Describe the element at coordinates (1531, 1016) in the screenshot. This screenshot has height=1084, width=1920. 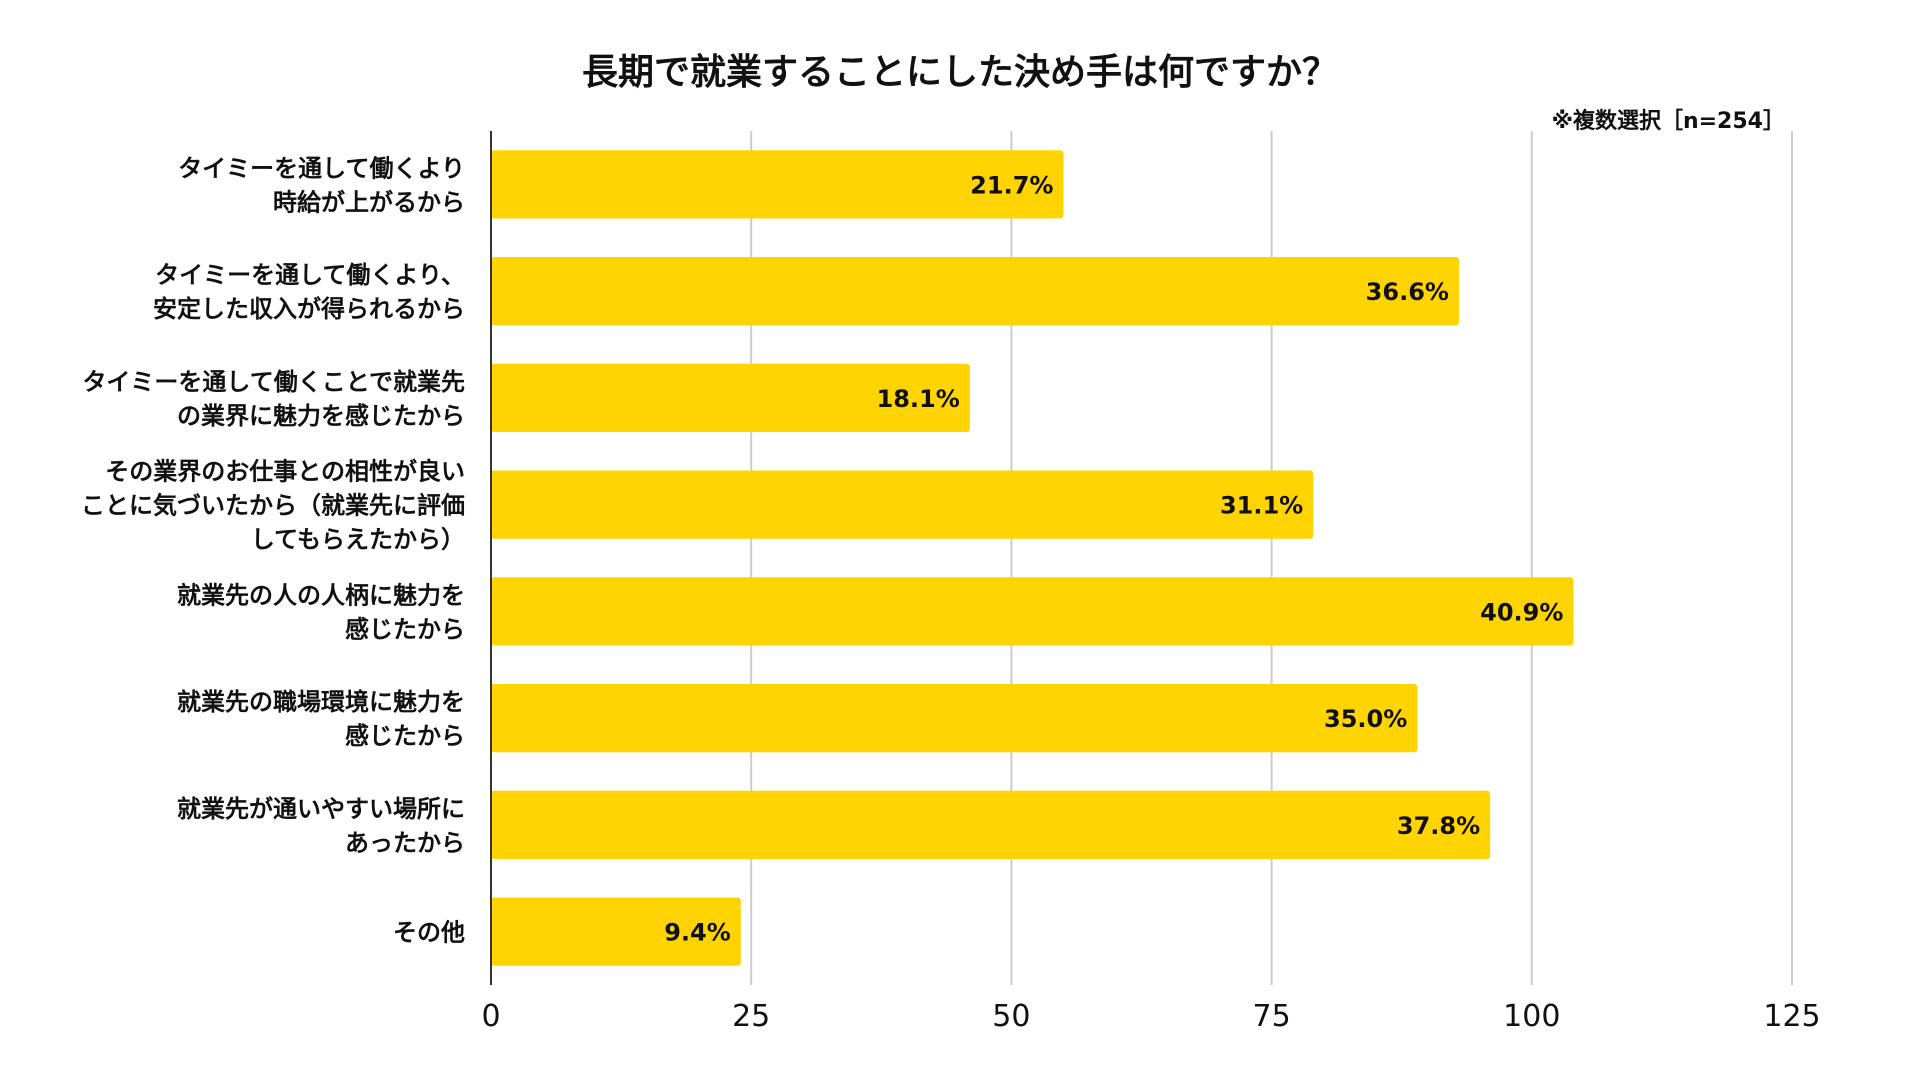
I see `x-tick-label: 100` at that location.